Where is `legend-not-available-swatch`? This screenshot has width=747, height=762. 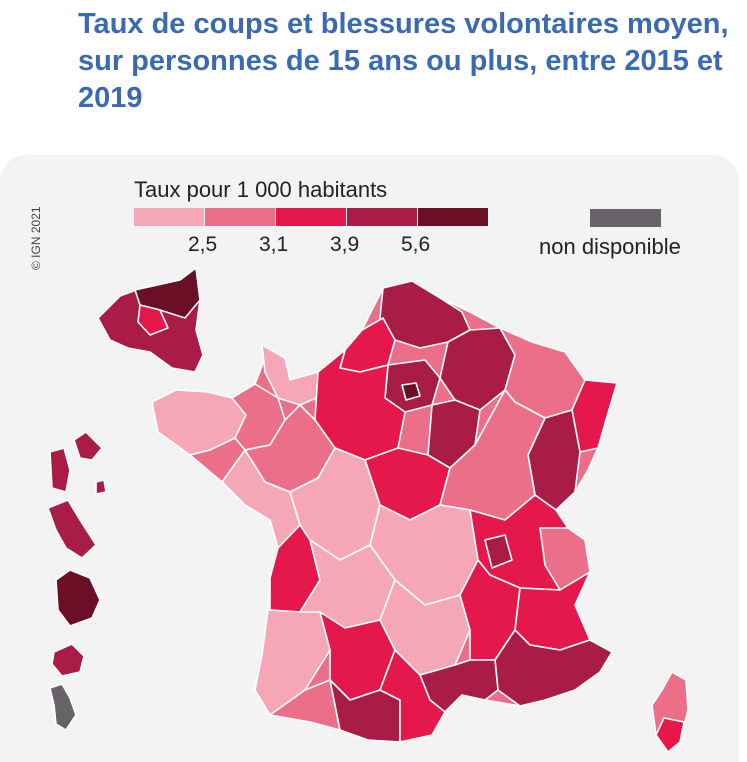 legend-not-available-swatch is located at coordinates (625, 218).